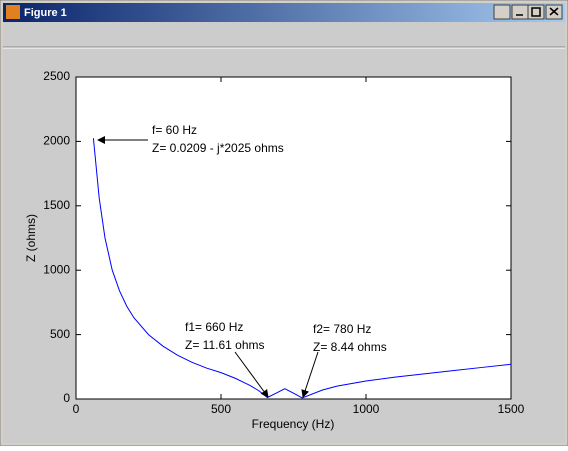 This screenshot has width=568, height=451. I want to click on y-tick-label: 0, so click(66, 398).